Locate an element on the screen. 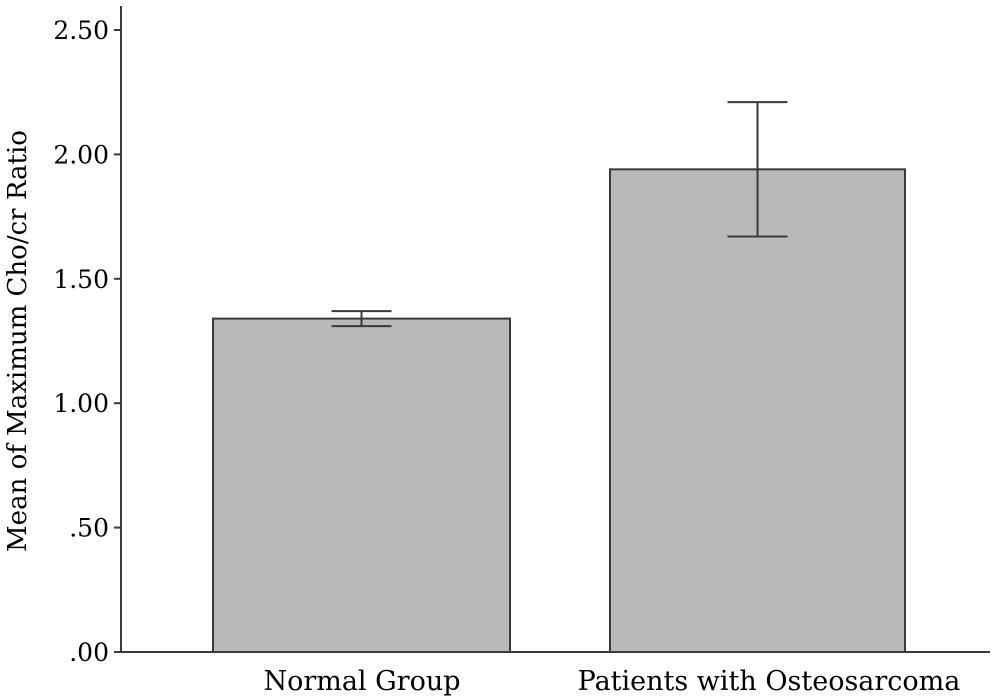  y-tick-label: 2.50 is located at coordinates (81, 30).